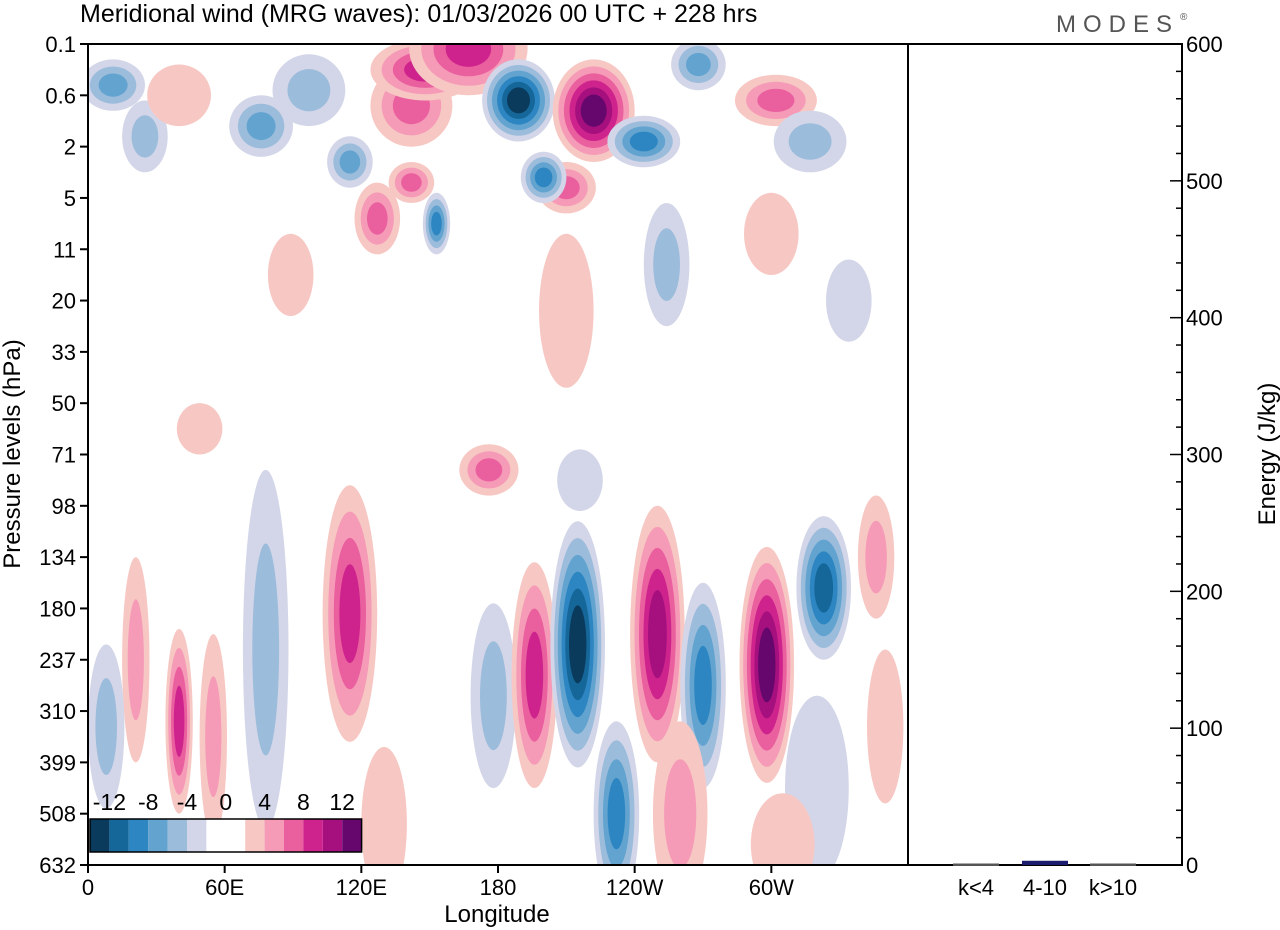  What do you see at coordinates (771, 887) in the screenshot?
I see `x-tick-label: 60W` at bounding box center [771, 887].